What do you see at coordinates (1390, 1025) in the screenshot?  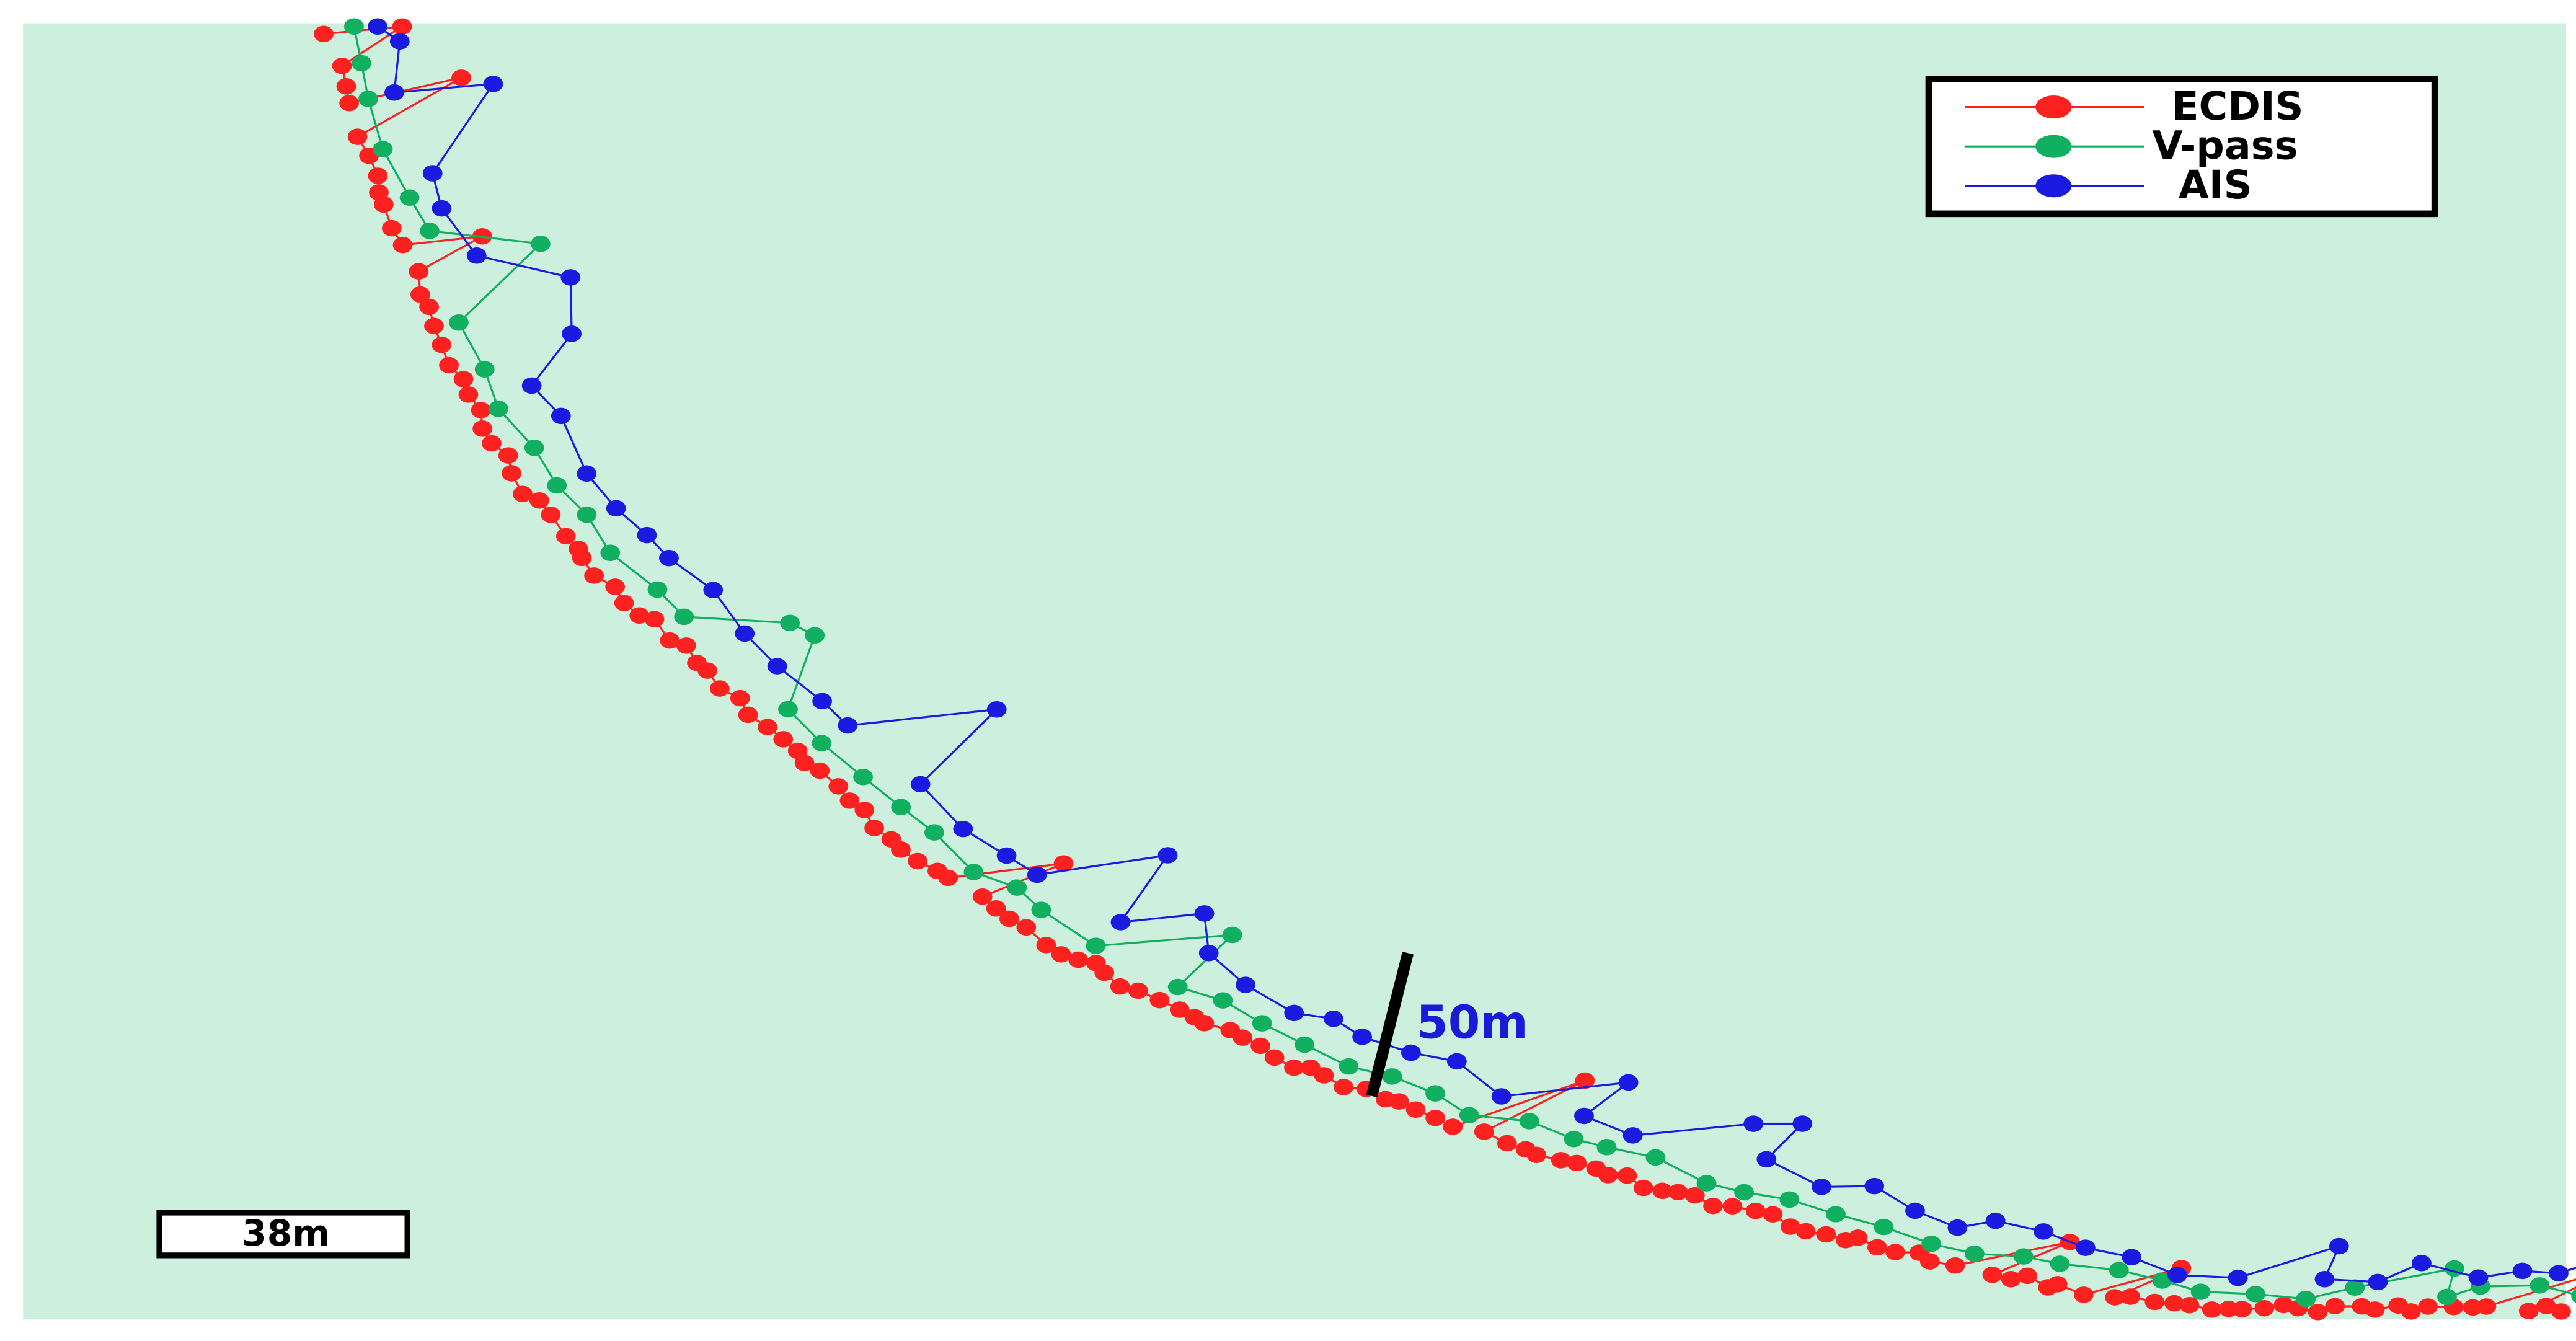 I see `distance-line` at bounding box center [1390, 1025].